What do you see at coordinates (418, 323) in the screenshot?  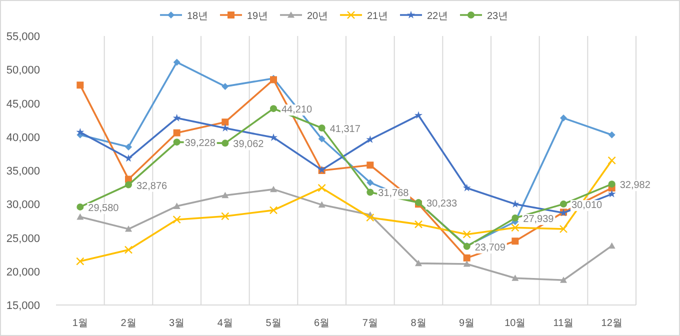 I see `x-tick-label: 8월` at bounding box center [418, 323].